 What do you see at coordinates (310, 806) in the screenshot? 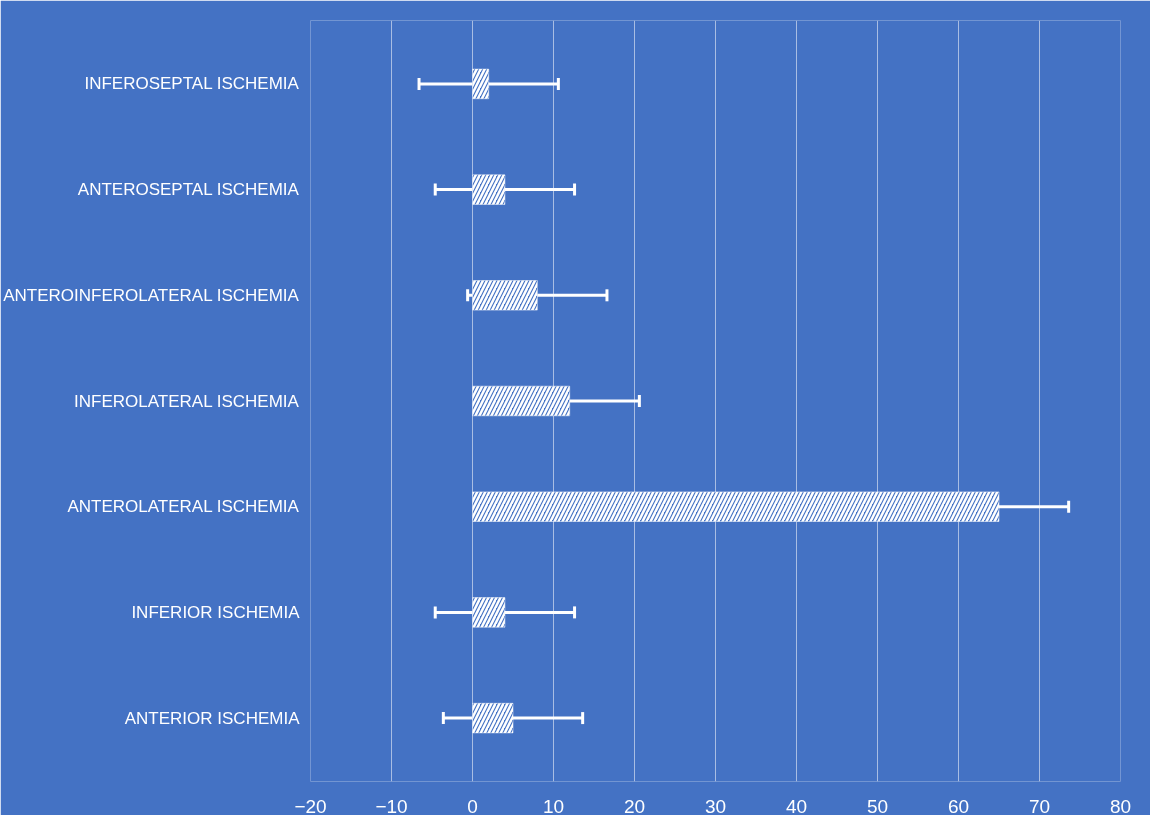
I see `x-tick-label: −20` at bounding box center [310, 806].